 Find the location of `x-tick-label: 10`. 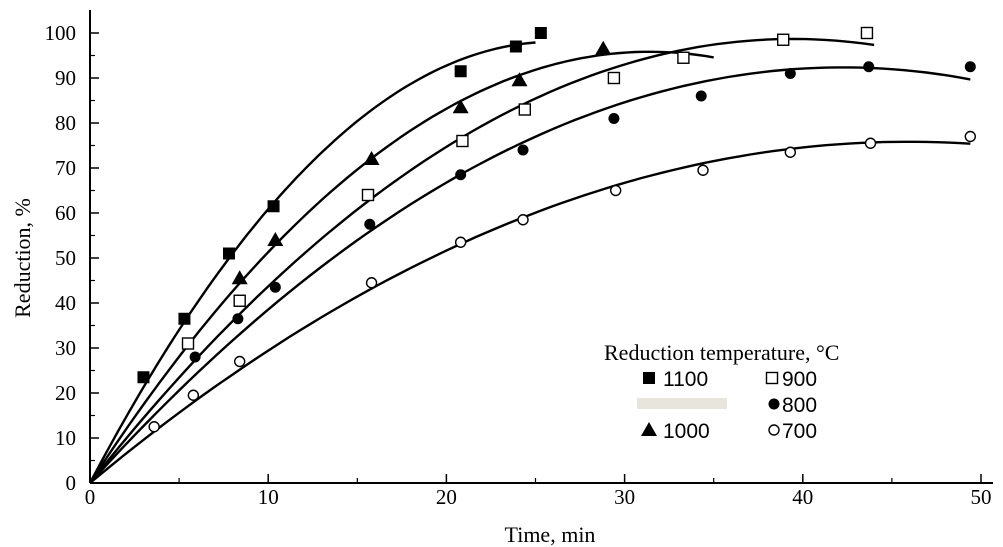

x-tick-label: 10 is located at coordinates (268, 497).